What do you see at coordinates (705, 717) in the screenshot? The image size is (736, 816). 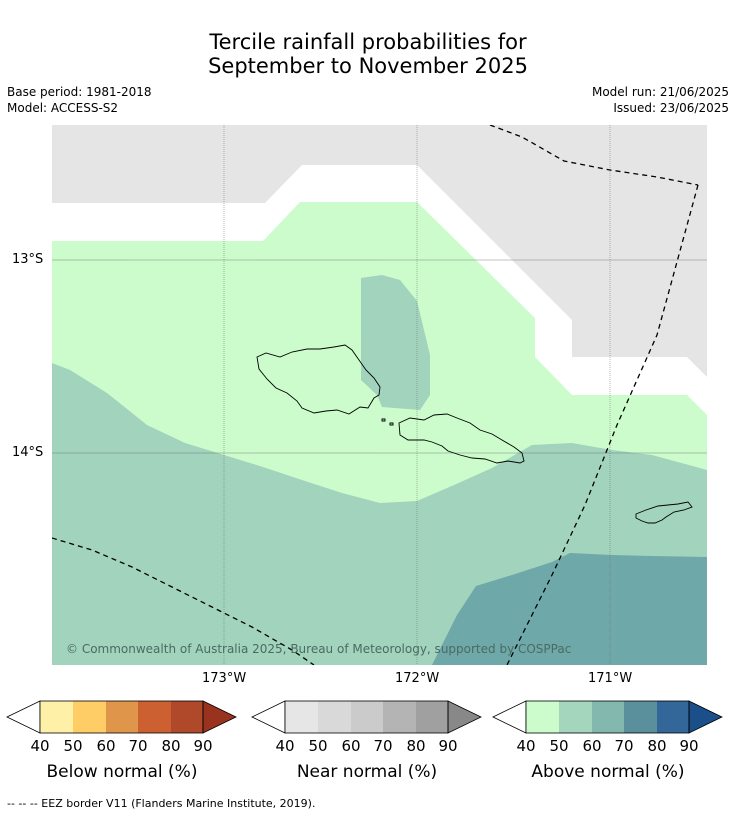 I see `cbar-above-over` at bounding box center [705, 717].